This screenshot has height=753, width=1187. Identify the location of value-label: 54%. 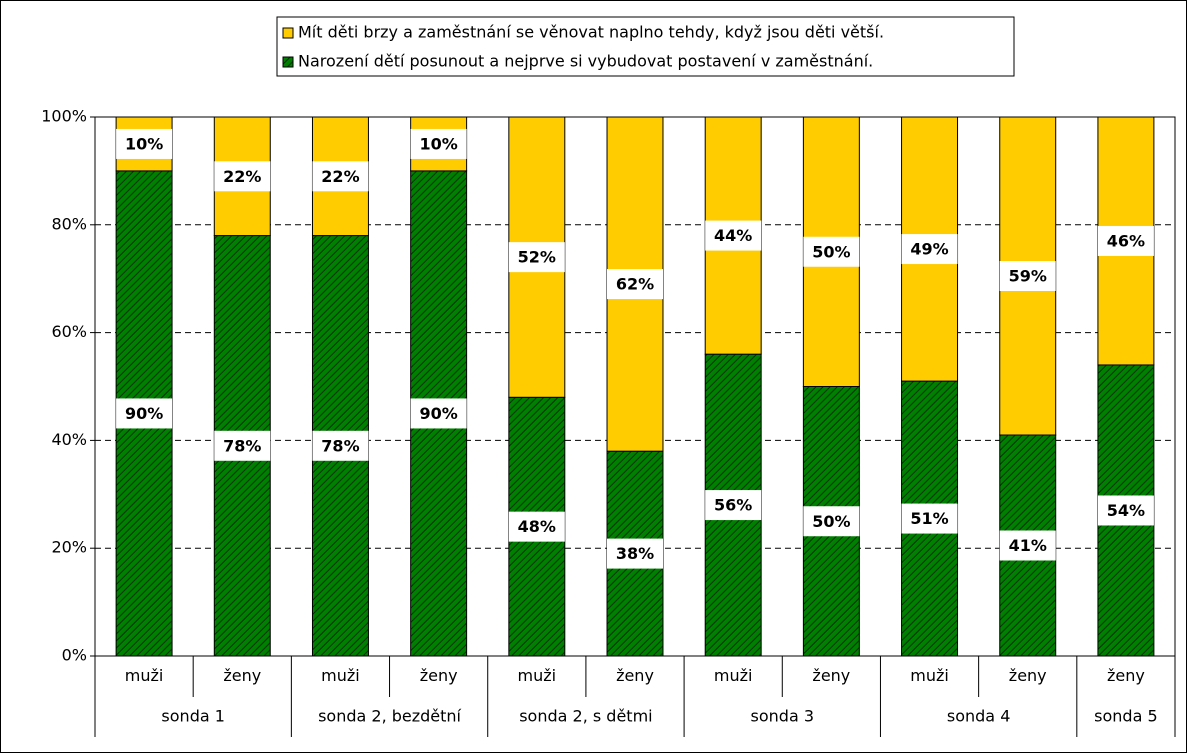
(1126, 510).